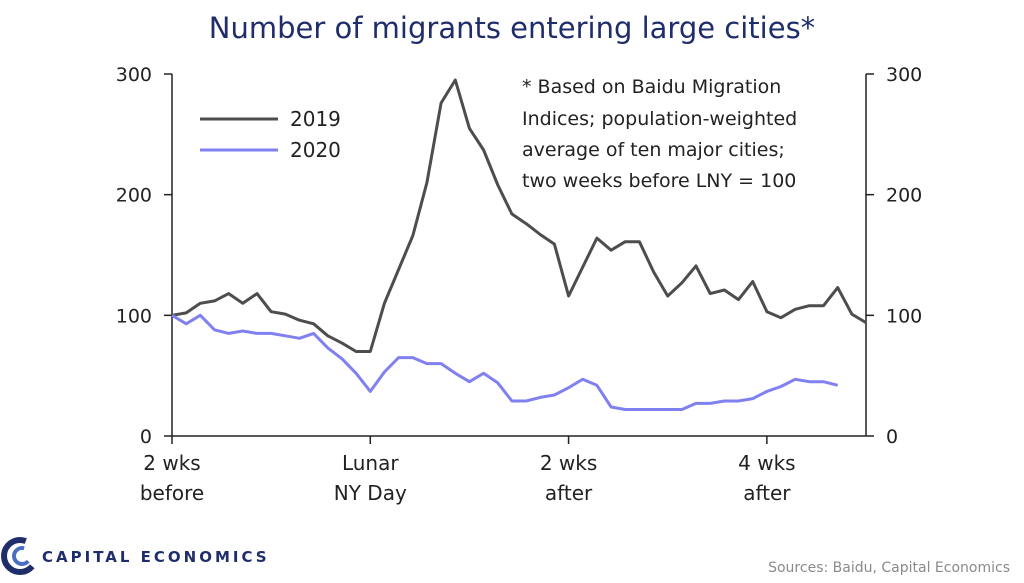 Image resolution: width=1024 pixels, height=583 pixels. Describe the element at coordinates (505, 362) in the screenshot. I see `series-line-2020` at that location.